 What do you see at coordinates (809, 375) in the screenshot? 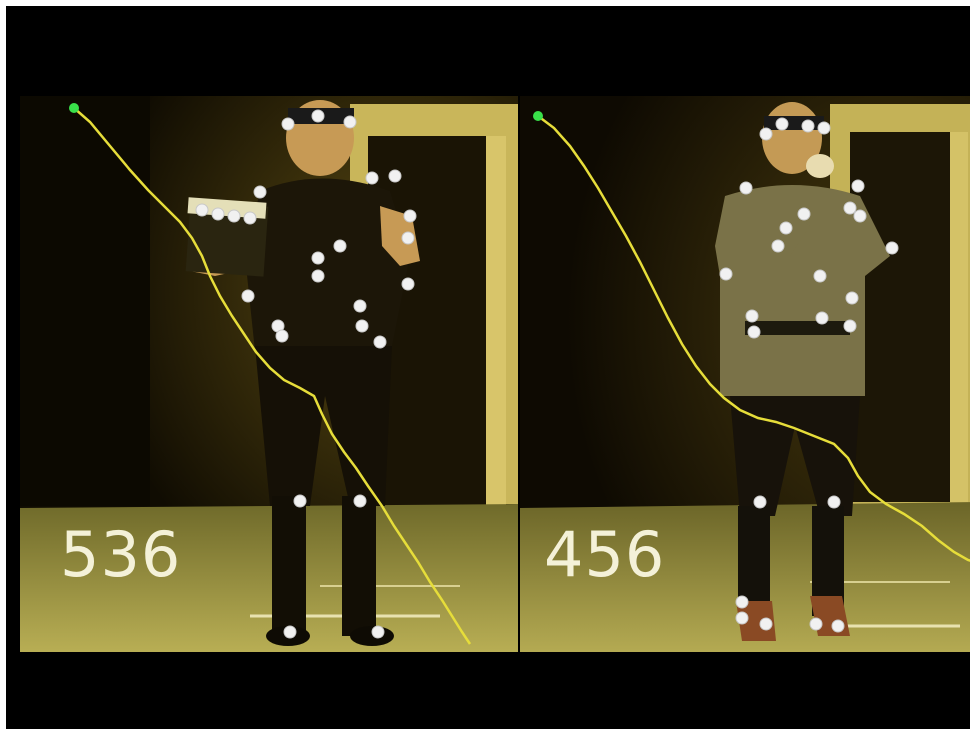
I see `mocap-markers-right` at bounding box center [809, 375].